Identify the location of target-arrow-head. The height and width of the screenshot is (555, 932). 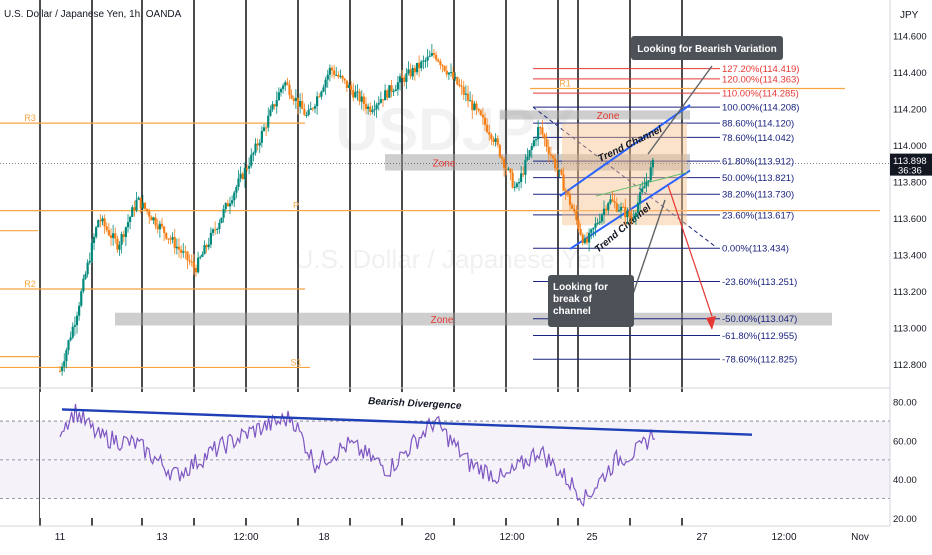
(711, 323).